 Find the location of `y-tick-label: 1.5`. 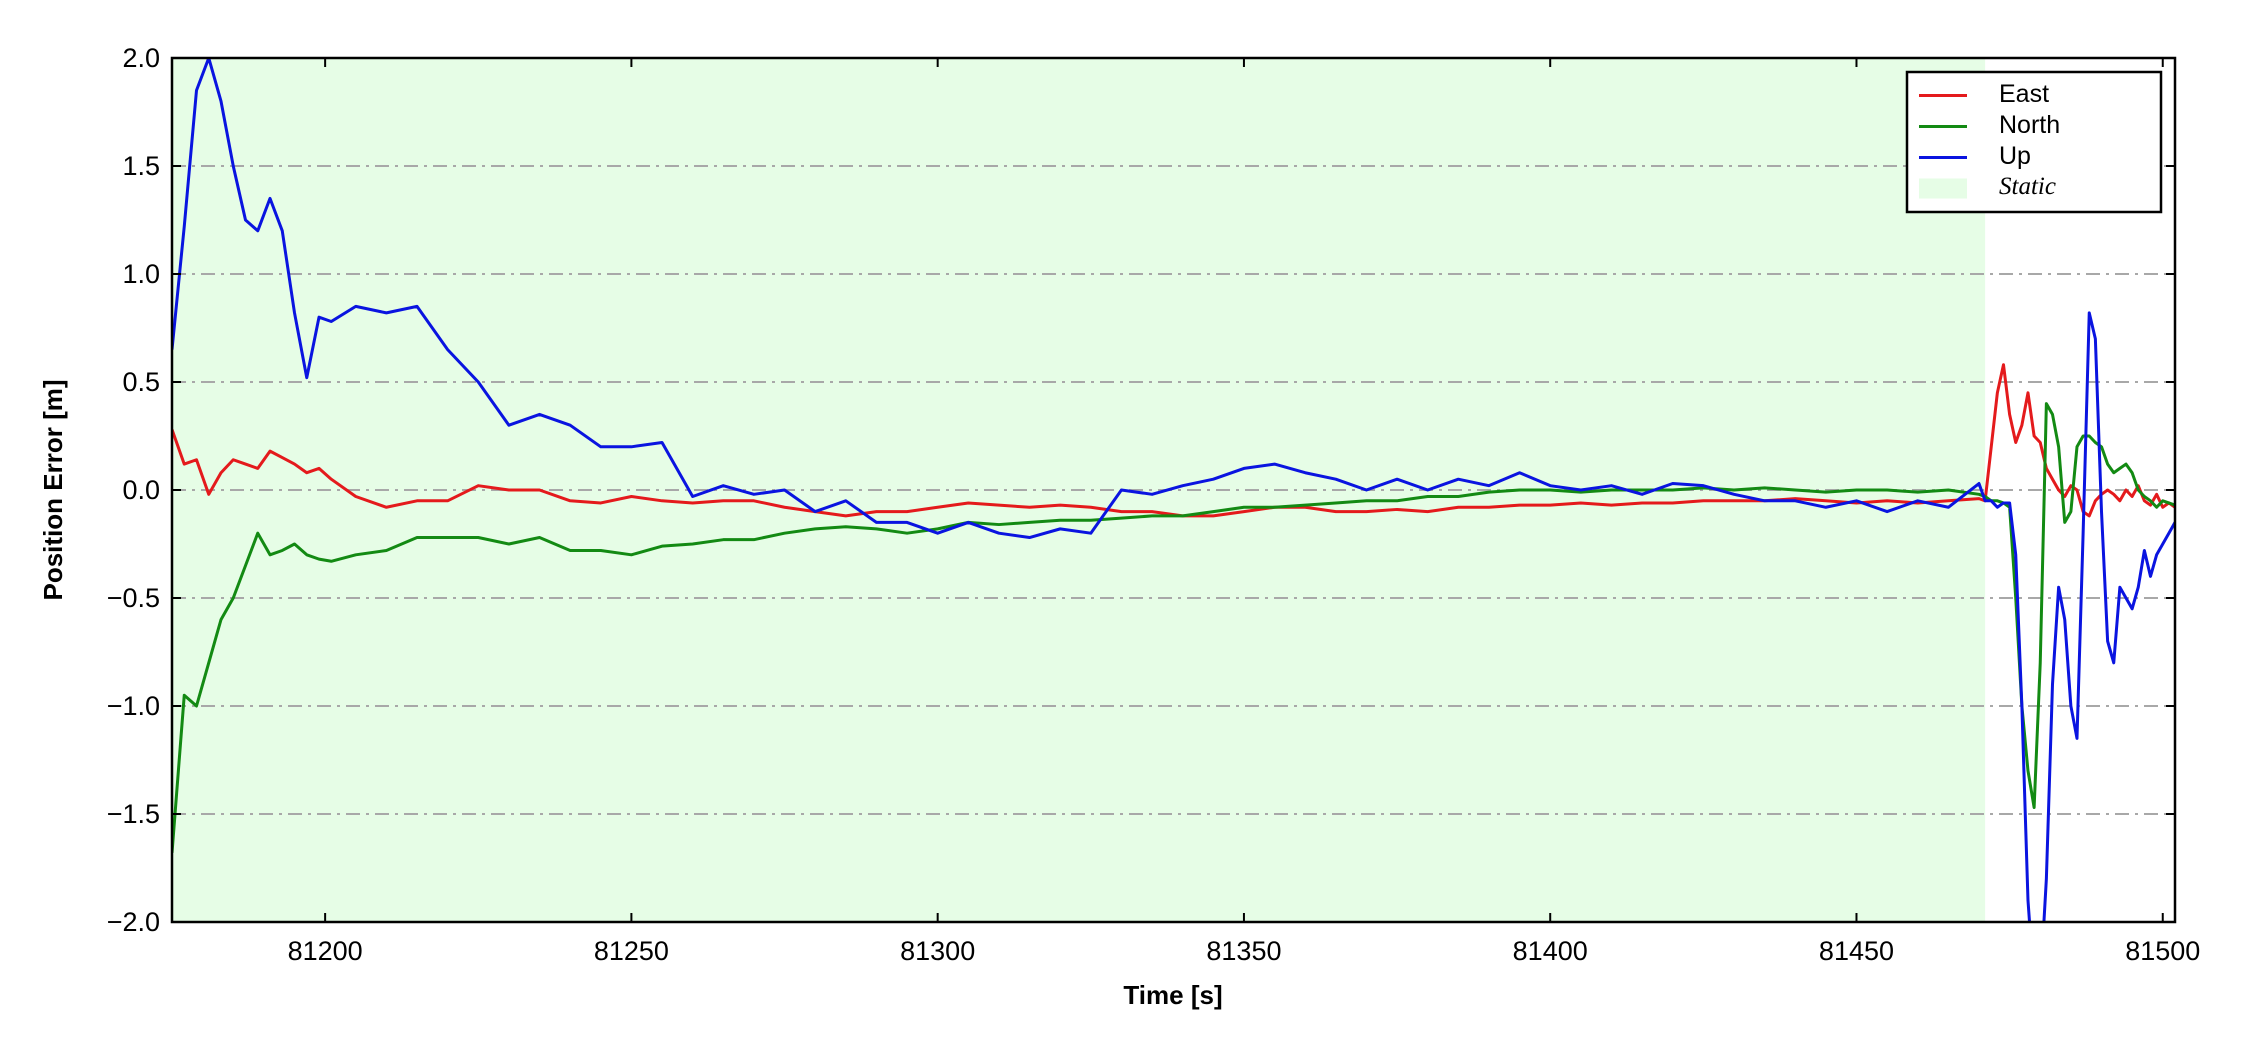

y-tick-label: 1.5 is located at coordinates (141, 166).